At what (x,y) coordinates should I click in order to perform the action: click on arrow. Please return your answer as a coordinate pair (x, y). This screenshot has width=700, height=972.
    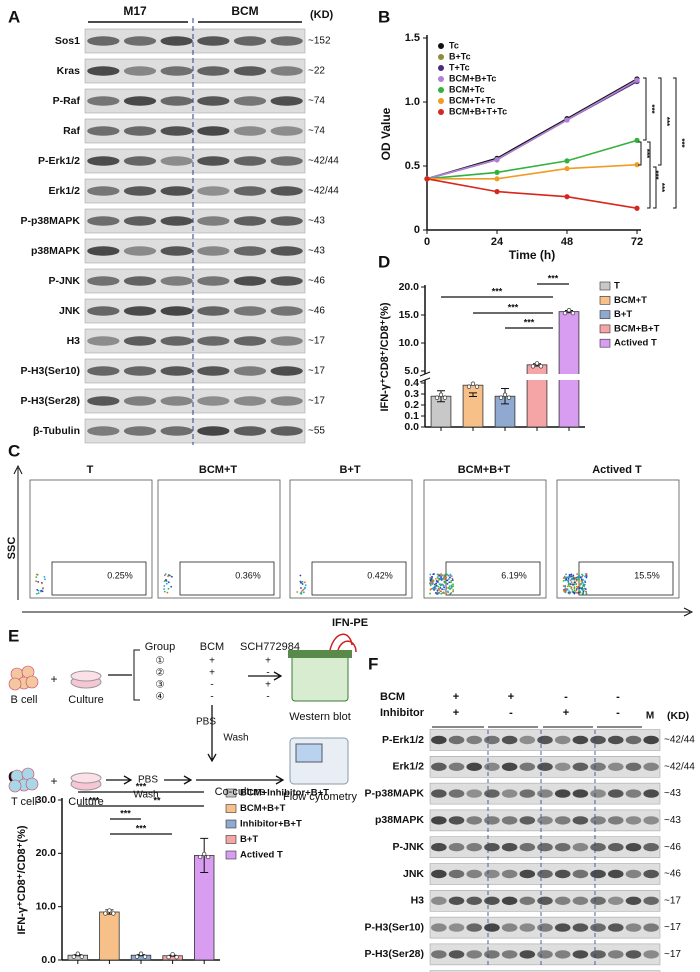
    Looking at the image, I should click on (265, 676).